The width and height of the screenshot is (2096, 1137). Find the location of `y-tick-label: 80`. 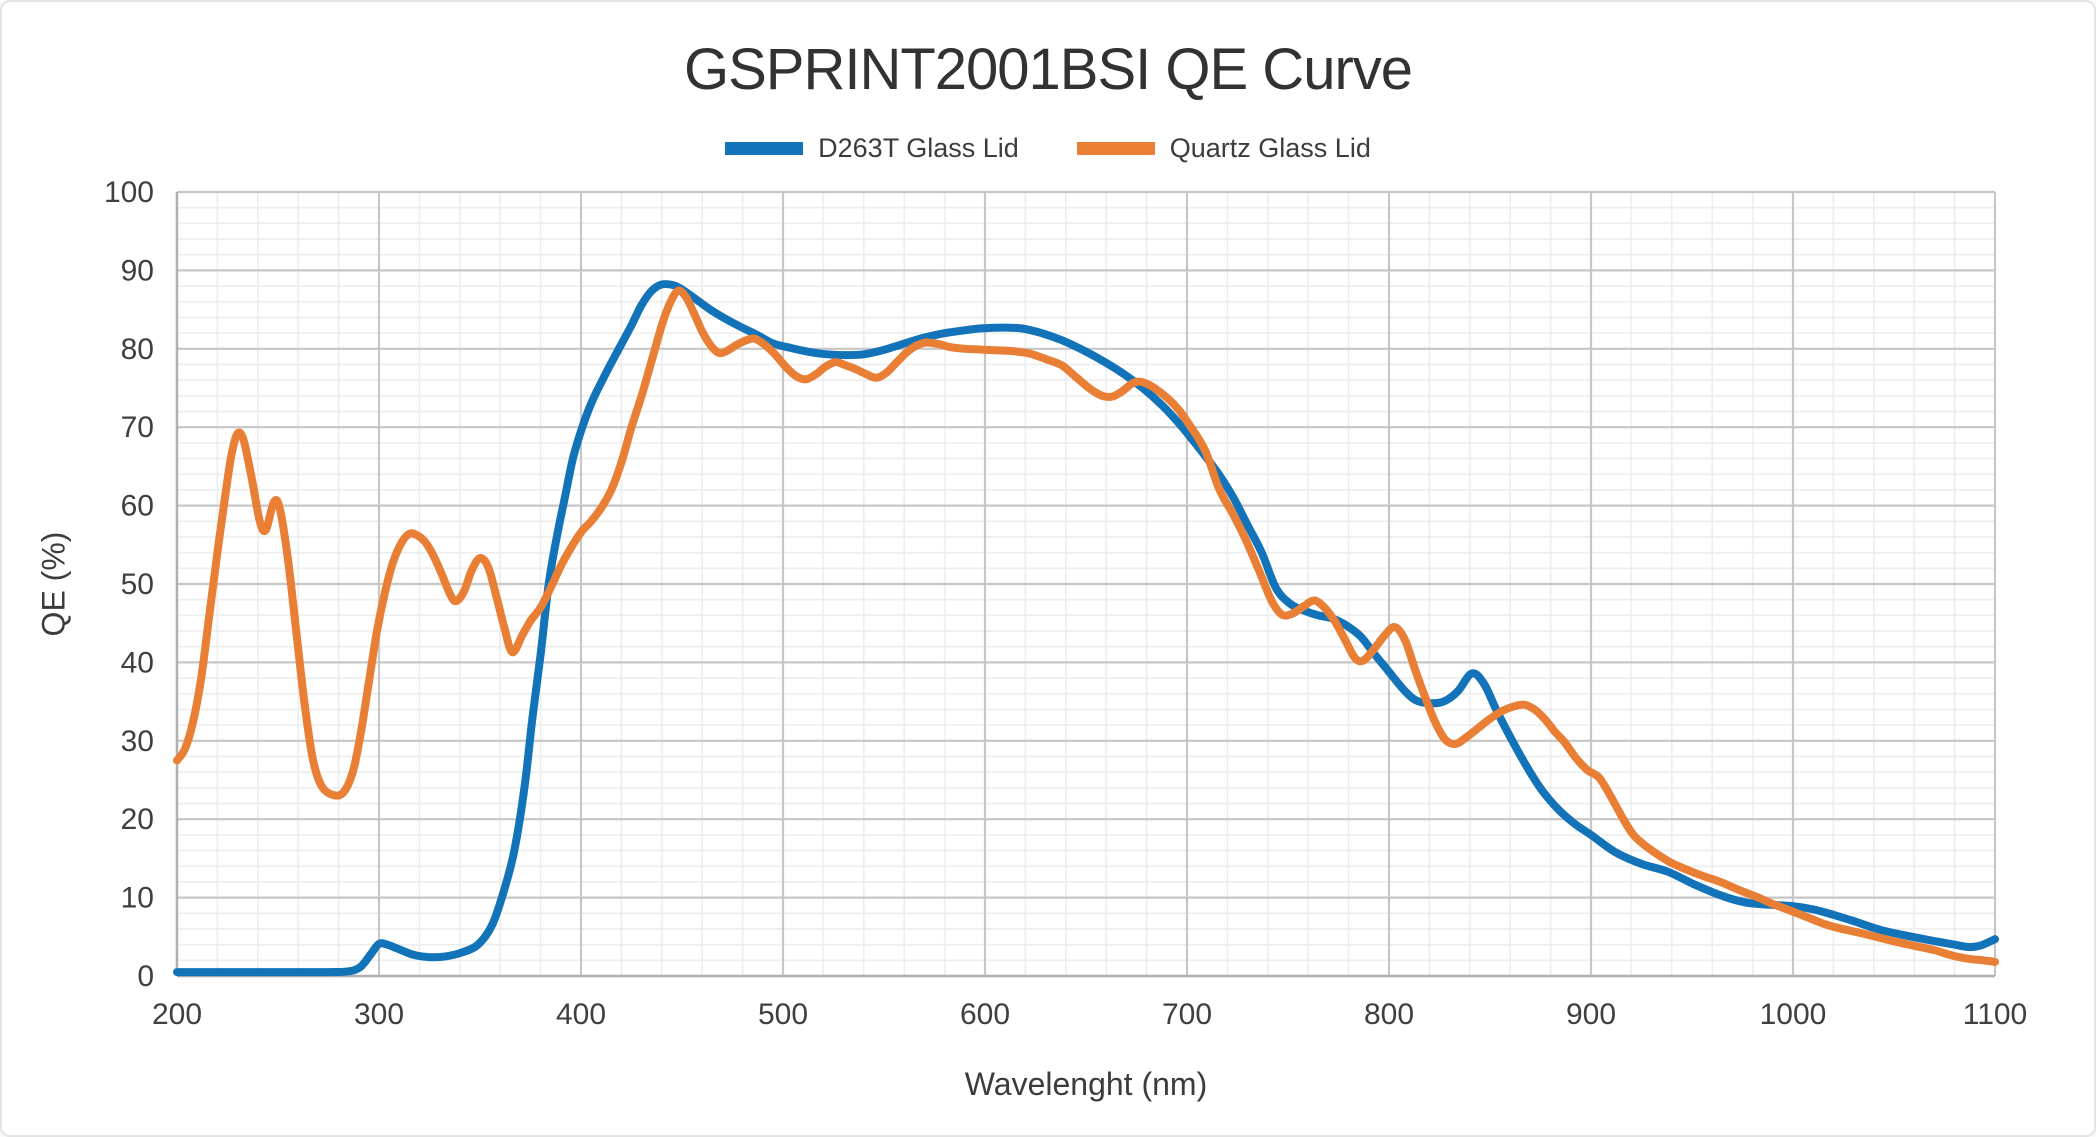

y-tick-label: 80 is located at coordinates (137, 349).